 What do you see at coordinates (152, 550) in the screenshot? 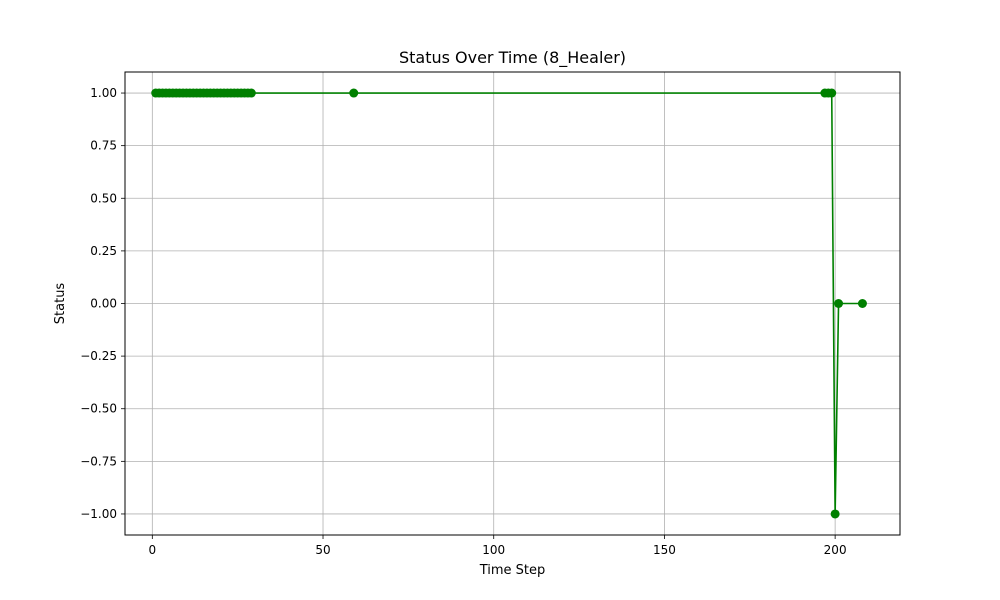
I see `x-tick-label: 0` at bounding box center [152, 550].